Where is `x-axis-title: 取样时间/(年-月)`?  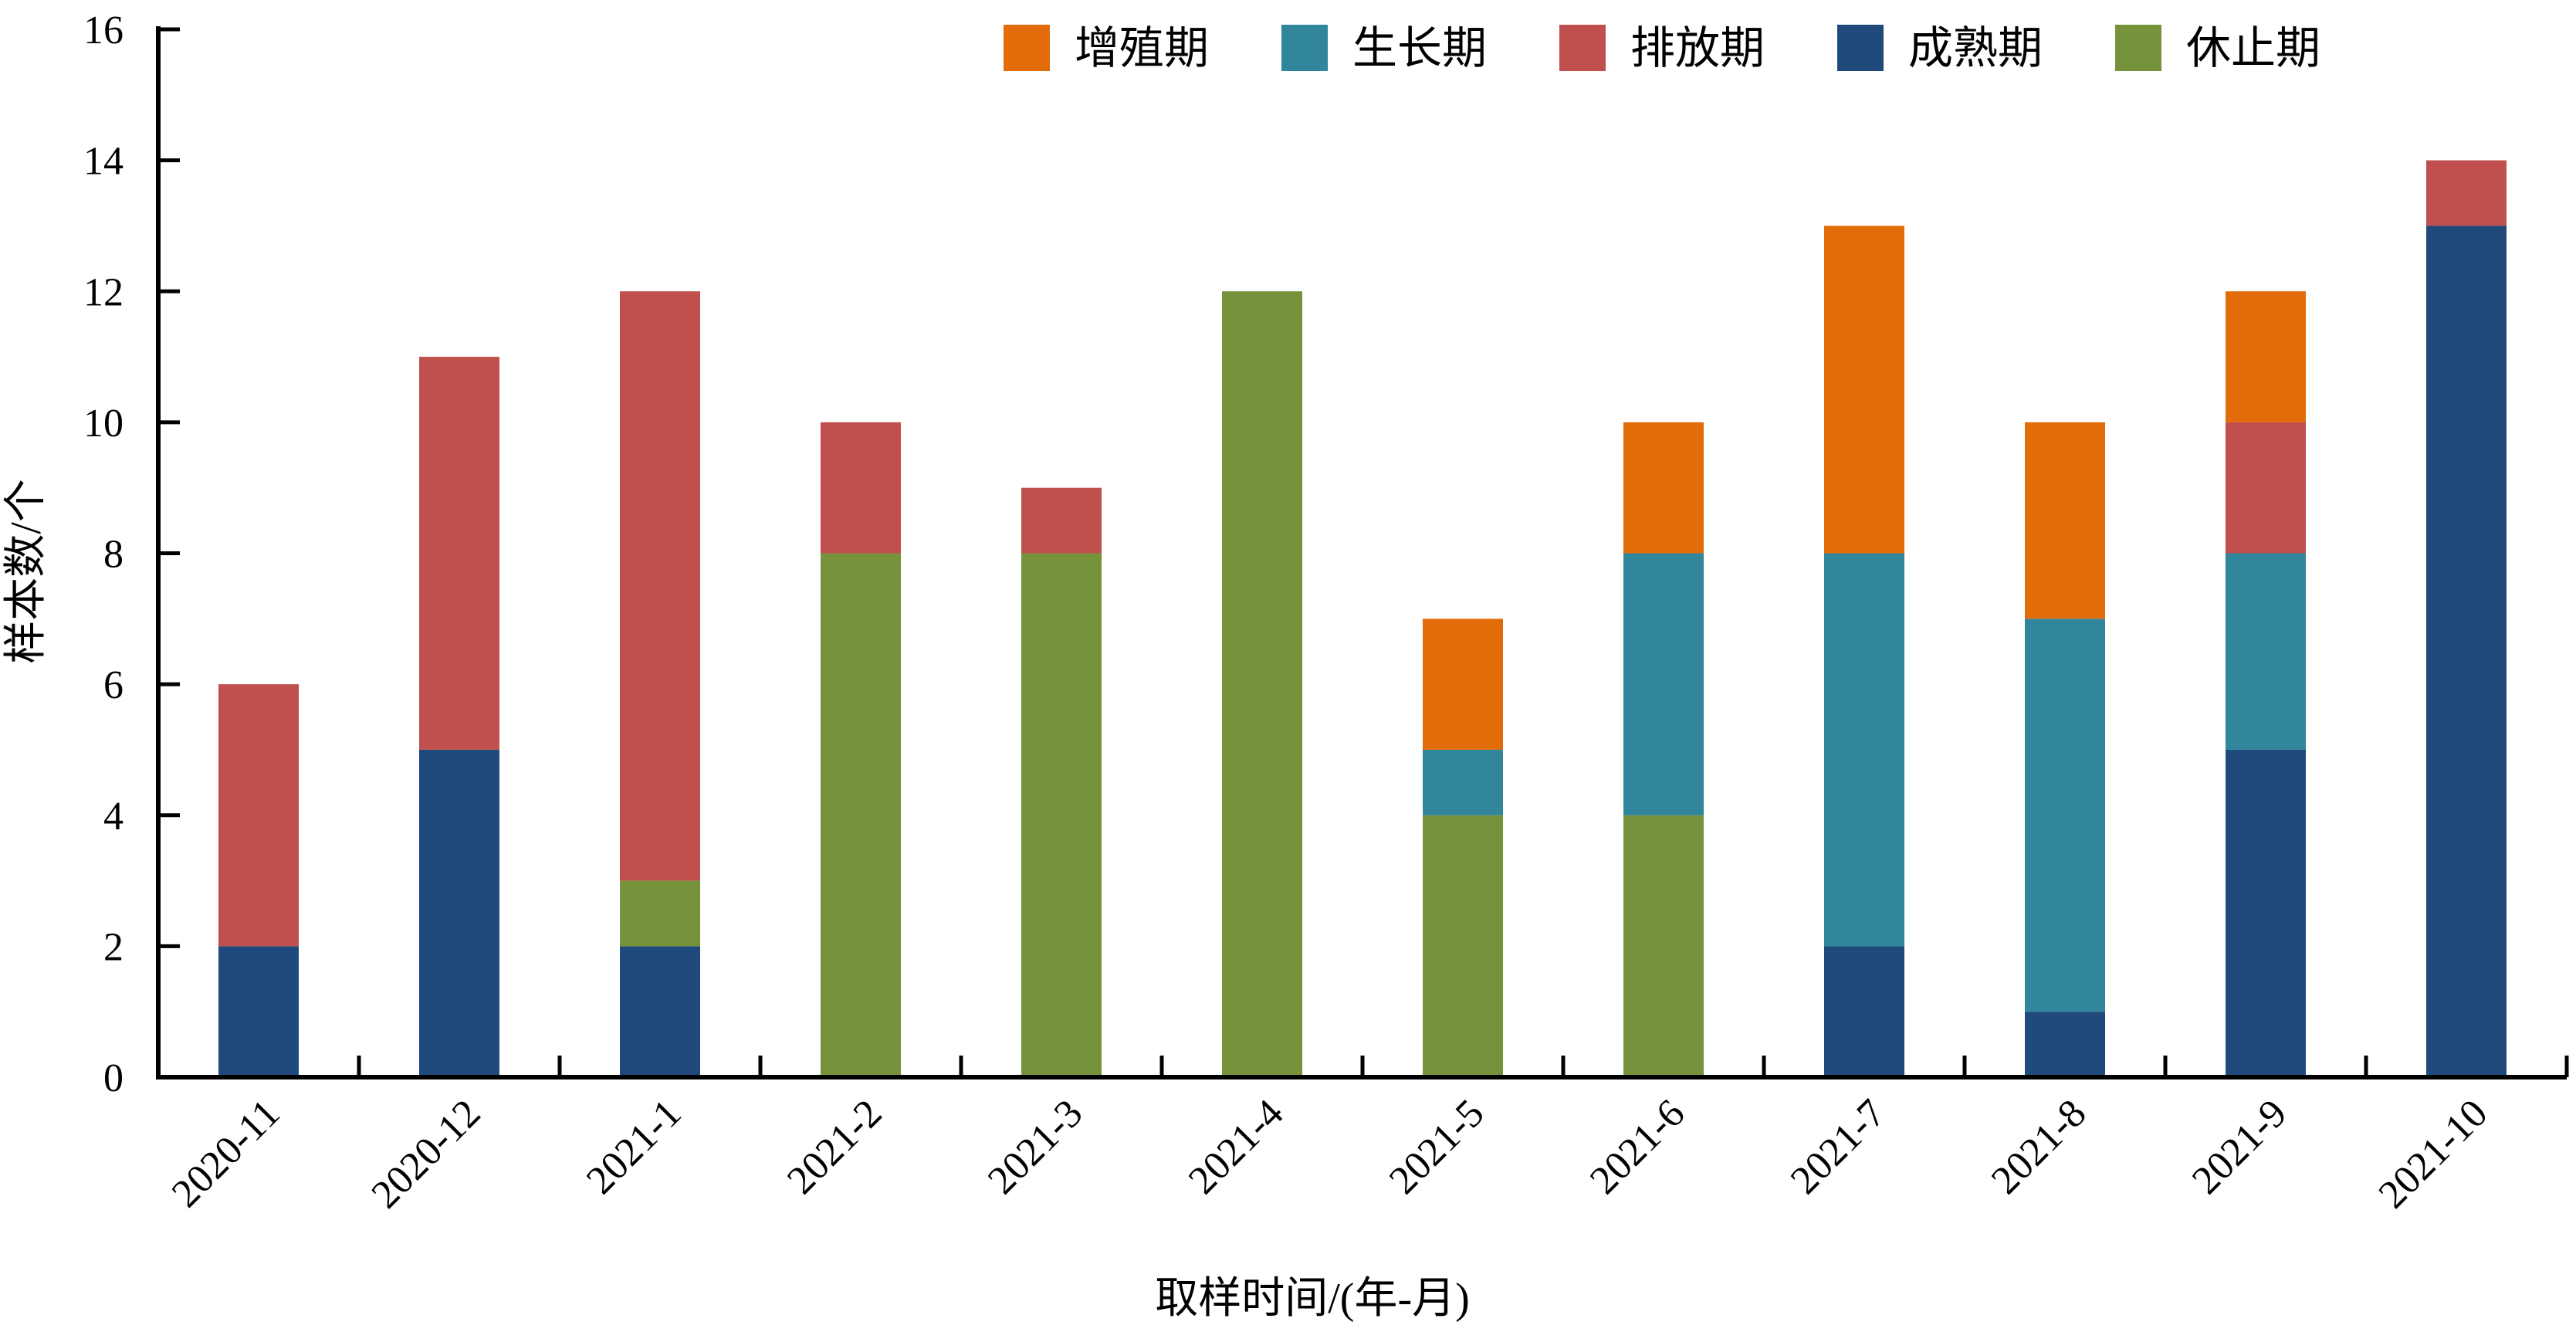 x-axis-title: 取样时间/(年-月) is located at coordinates (1312, 1299).